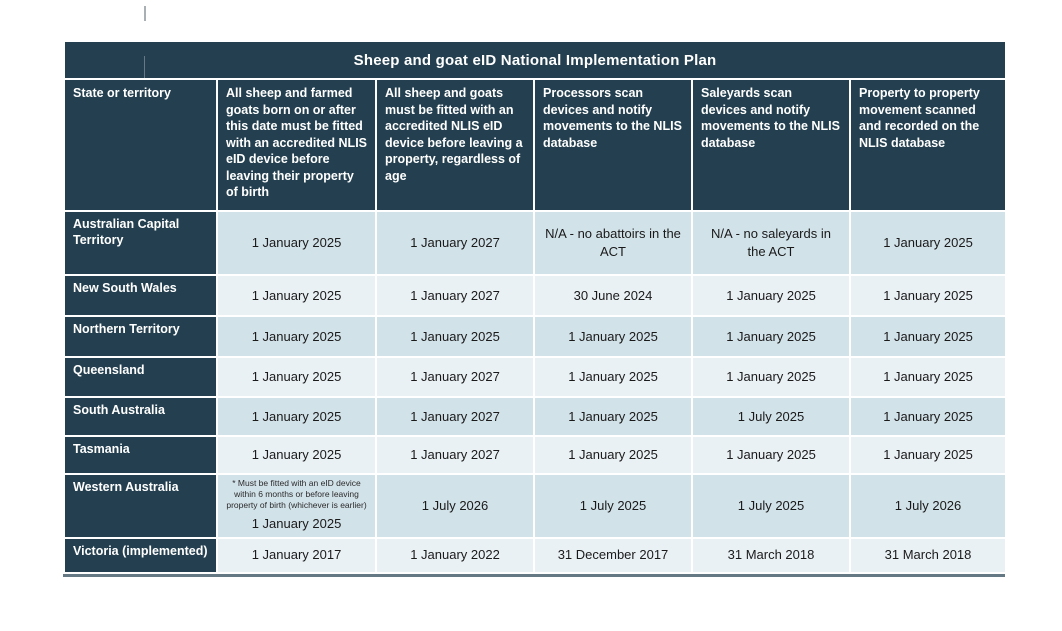 The image size is (1062, 631). I want to click on state-cell: Tasmania, so click(140, 455).